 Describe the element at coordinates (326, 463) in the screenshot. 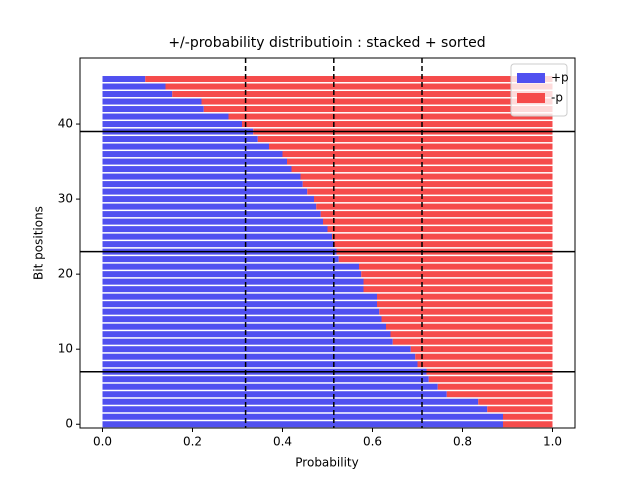

I see `x-axis-label: Probability` at that location.